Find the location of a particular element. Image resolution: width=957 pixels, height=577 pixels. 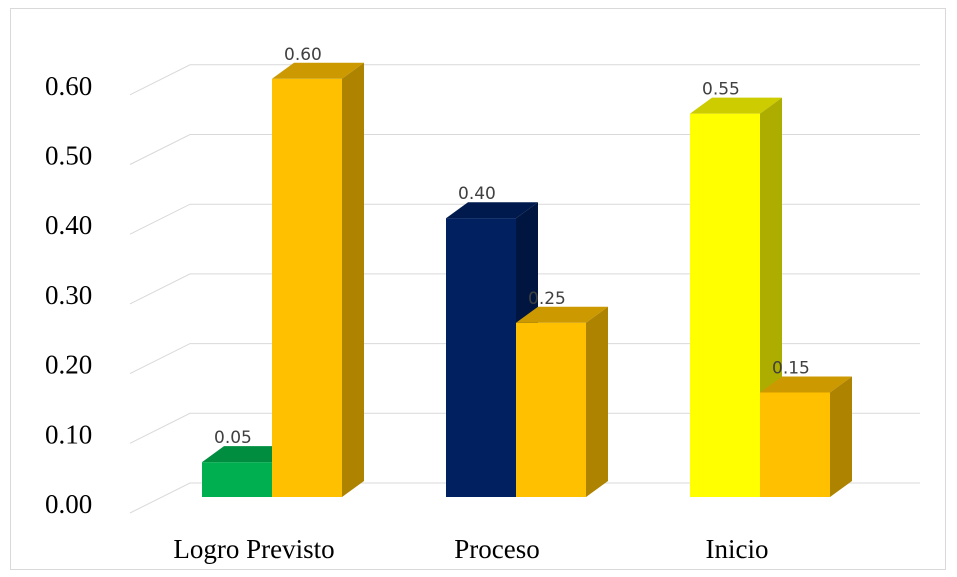

y-tick-label: 0.40 is located at coordinates (68, 225).